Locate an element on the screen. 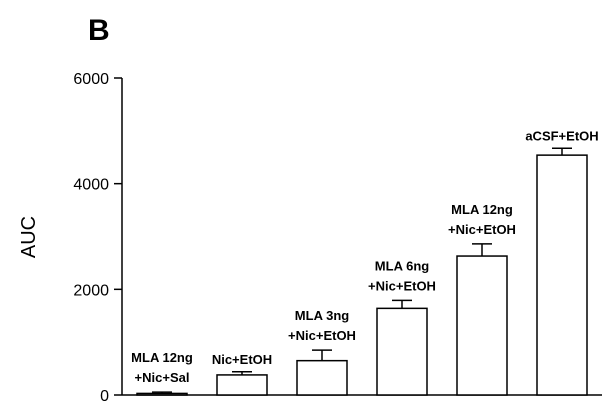 The width and height of the screenshot is (607, 405). y-tick-label: 0 is located at coordinates (104, 396).